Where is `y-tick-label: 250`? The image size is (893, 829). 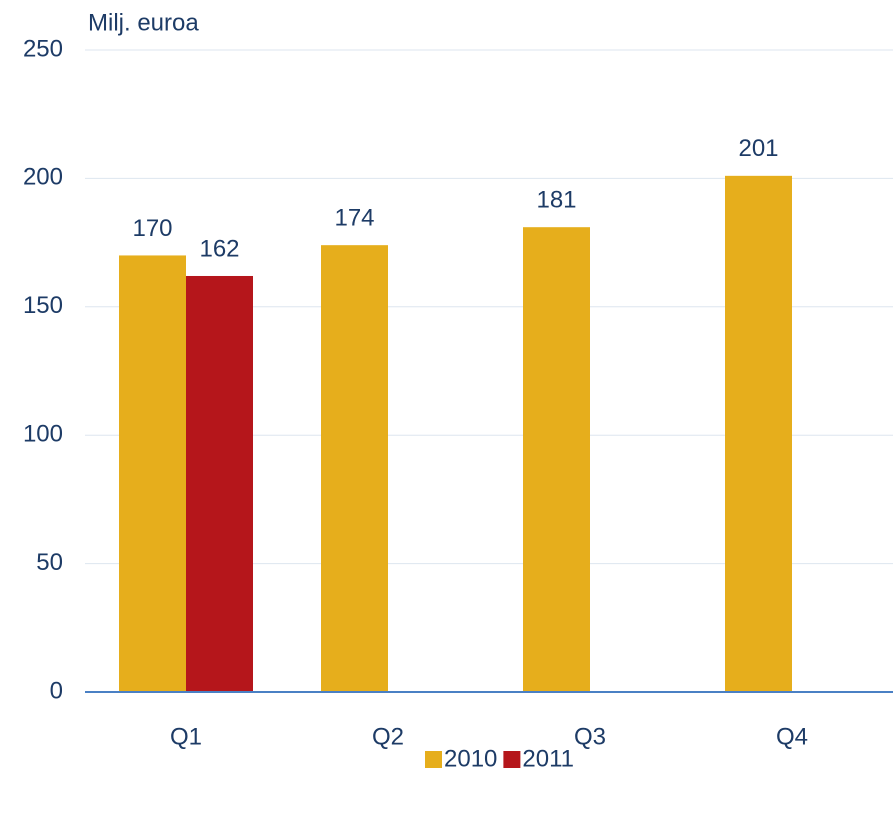 y-tick-label: 250 is located at coordinates (43, 48).